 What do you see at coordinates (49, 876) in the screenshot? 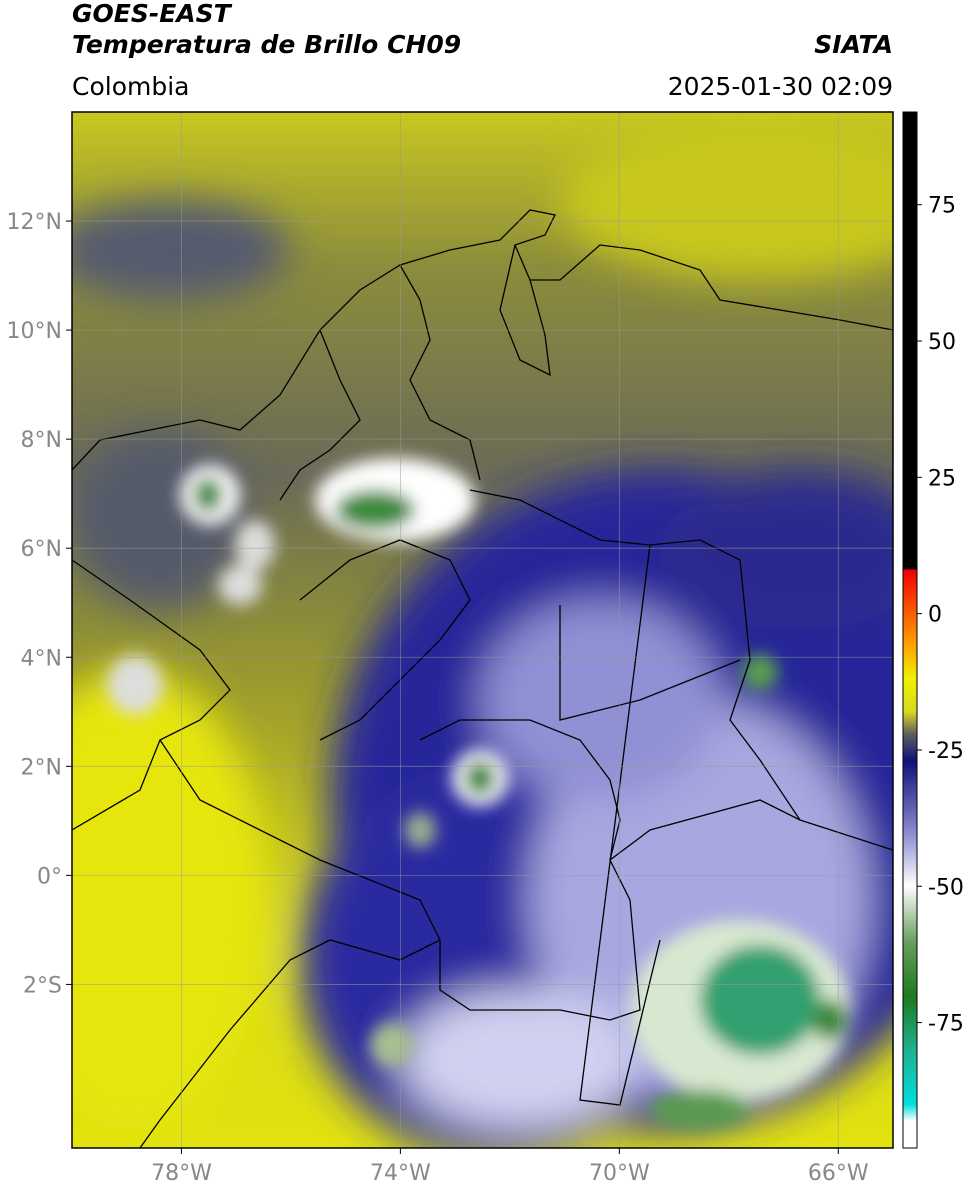
I see `y-tick-label: 0°` at bounding box center [49, 876].